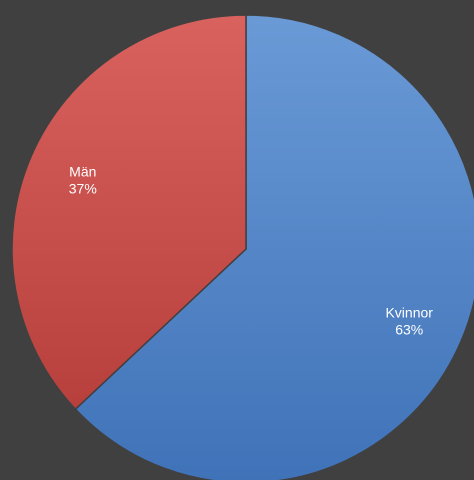 The image size is (474, 480). I want to click on slice-label-m-n: Män 37%, so click(83, 179).